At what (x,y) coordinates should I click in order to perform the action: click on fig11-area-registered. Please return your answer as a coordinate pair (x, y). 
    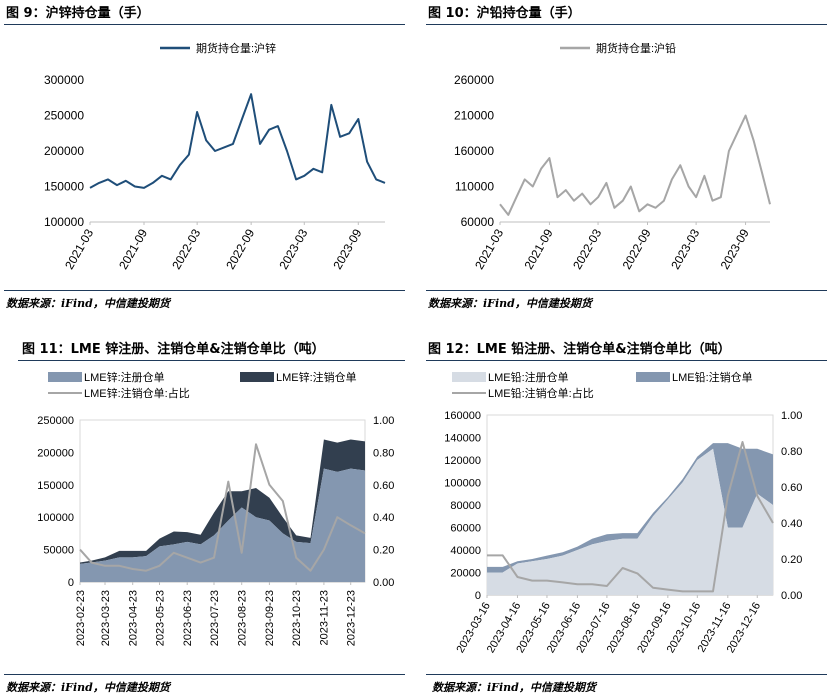
    Looking at the image, I should click on (222, 525).